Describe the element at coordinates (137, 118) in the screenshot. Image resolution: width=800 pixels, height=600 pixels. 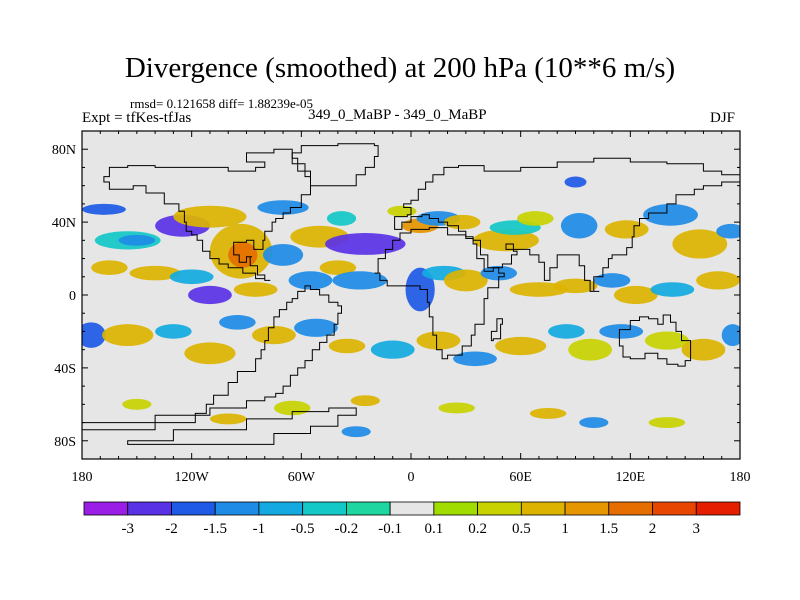
I see `experiment-label: Expt = tfKes-tfJas` at that location.